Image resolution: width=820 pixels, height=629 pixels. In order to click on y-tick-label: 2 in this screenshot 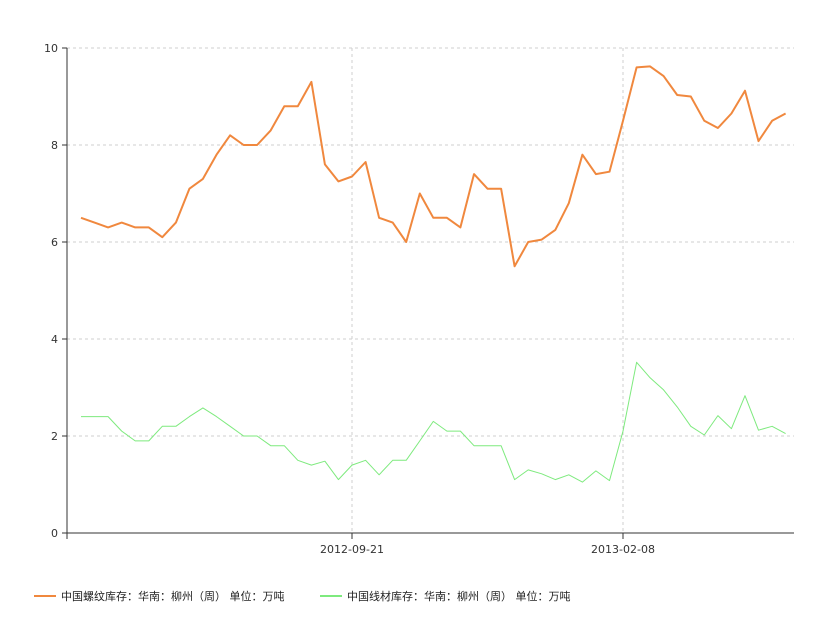, I will do `click(54, 436)`.